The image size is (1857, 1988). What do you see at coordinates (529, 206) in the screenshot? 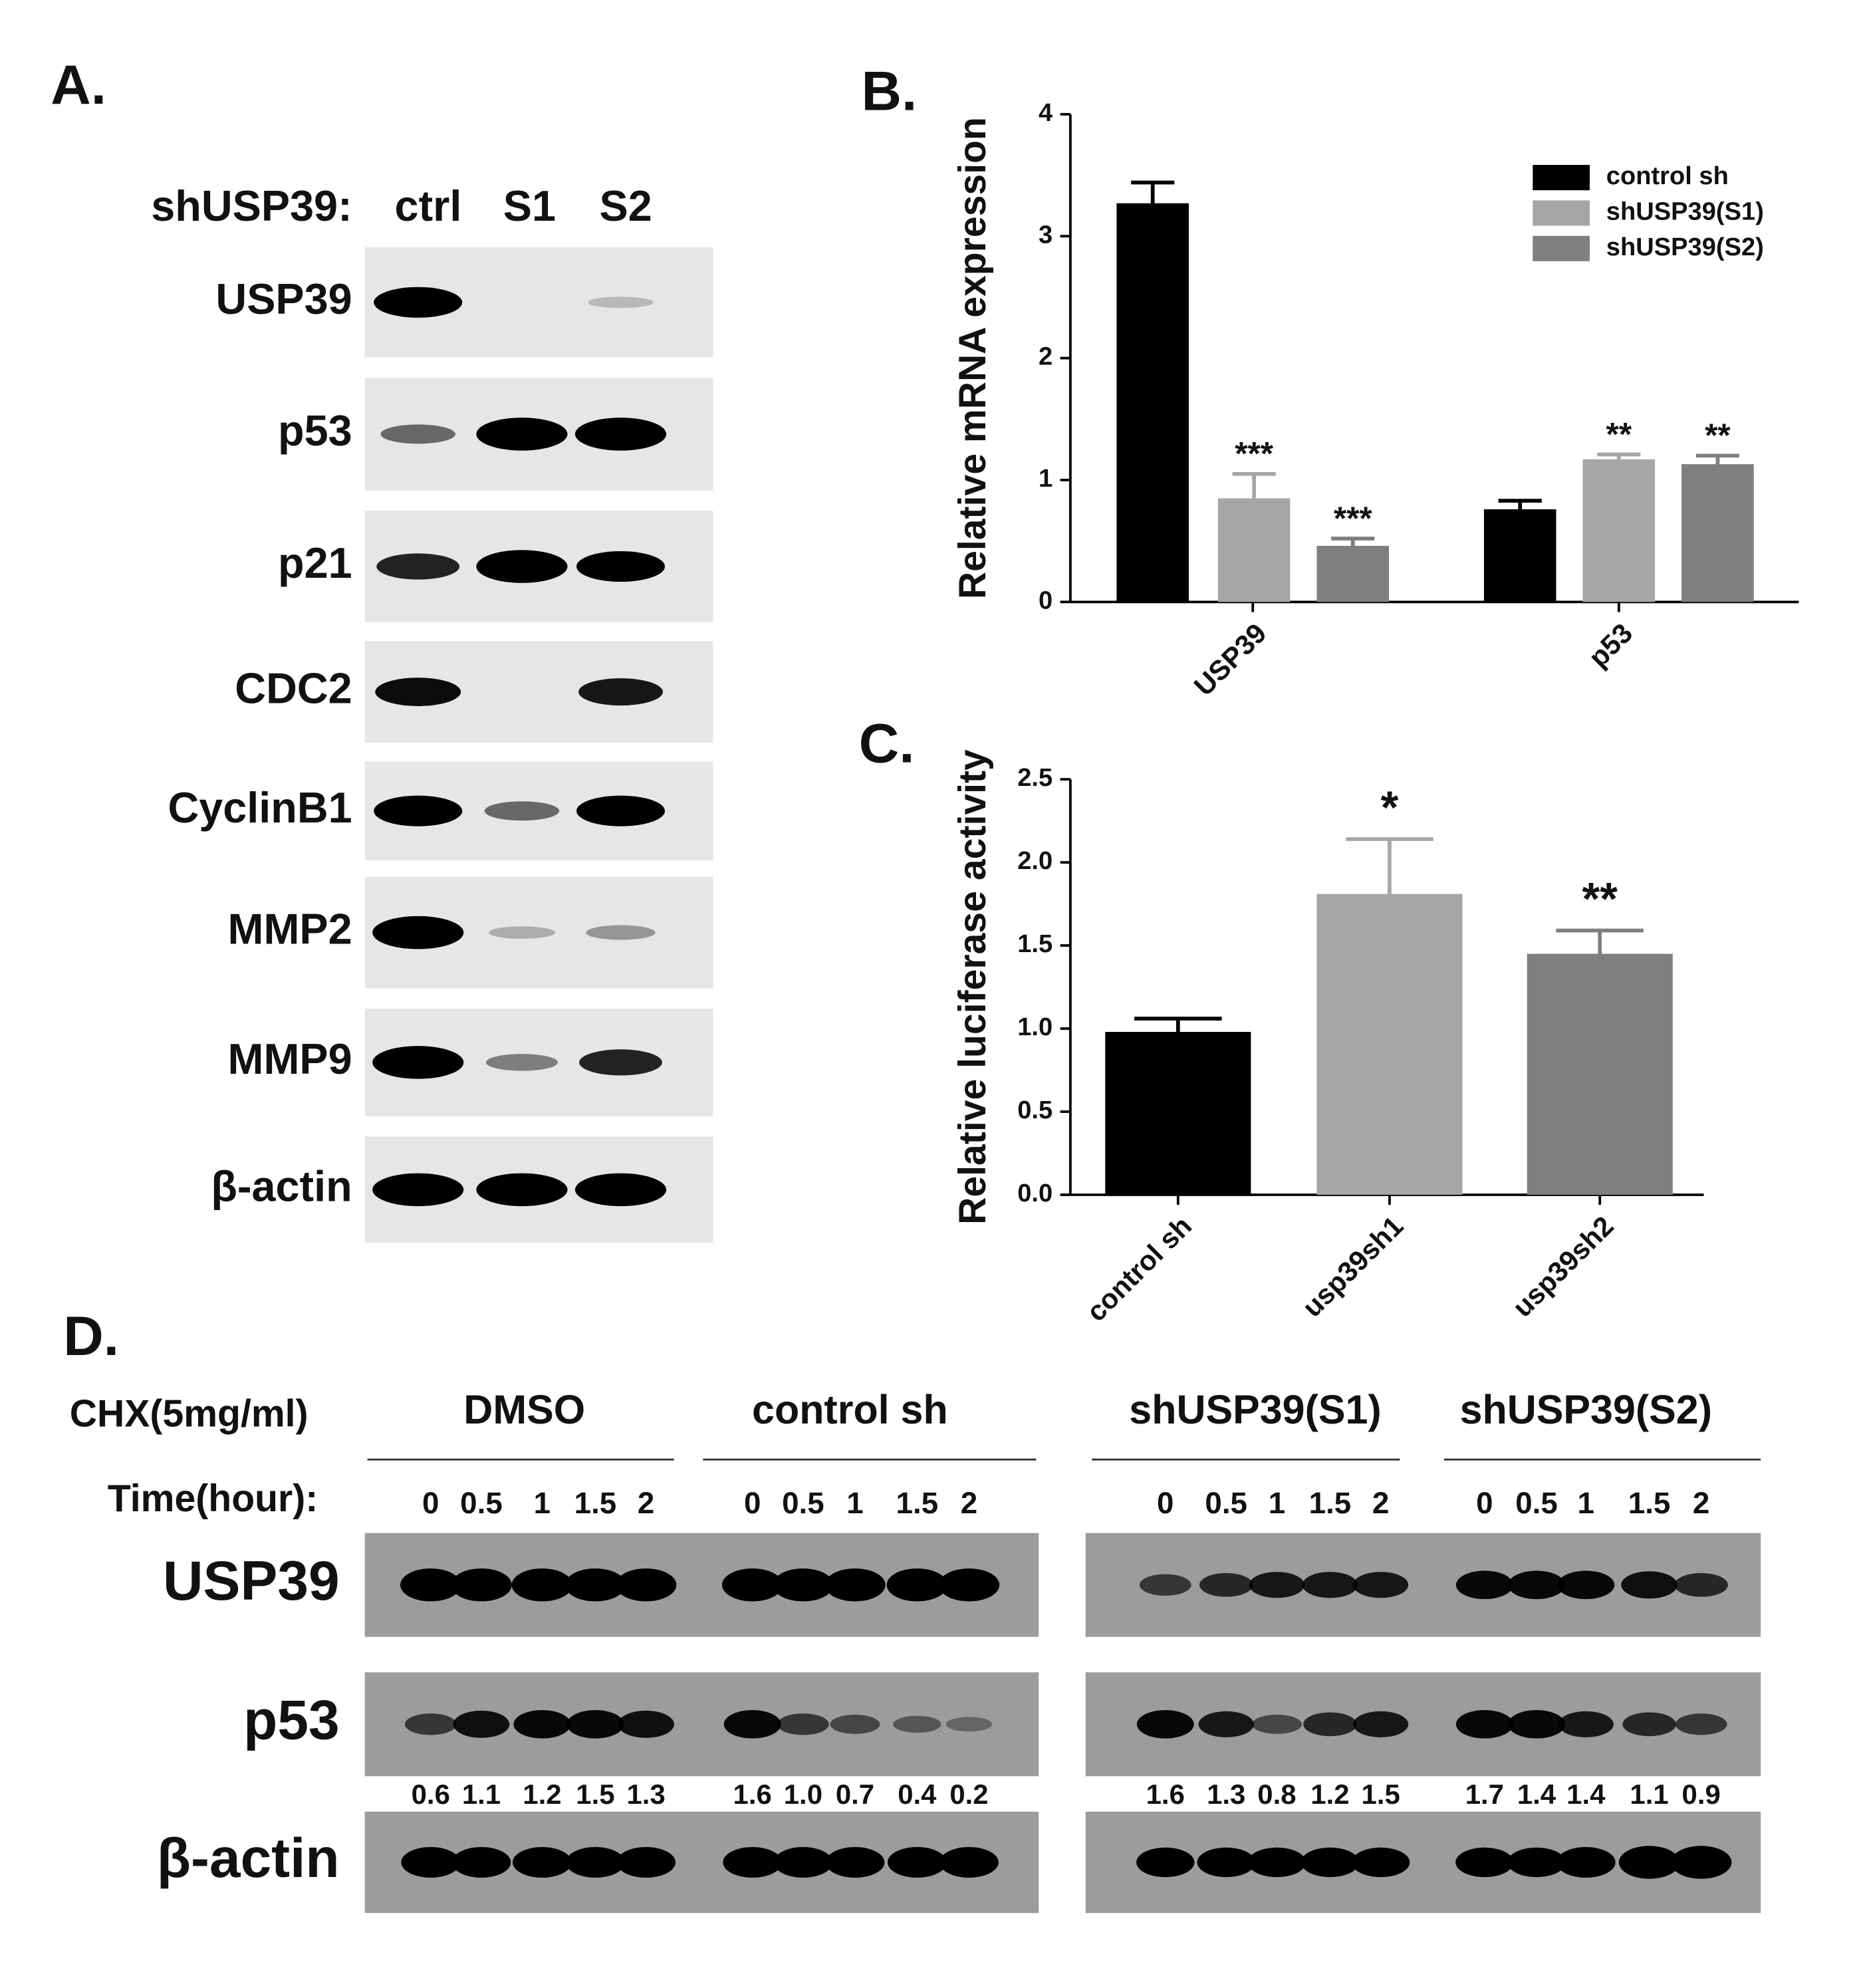
I see `lane-label: S1` at bounding box center [529, 206].